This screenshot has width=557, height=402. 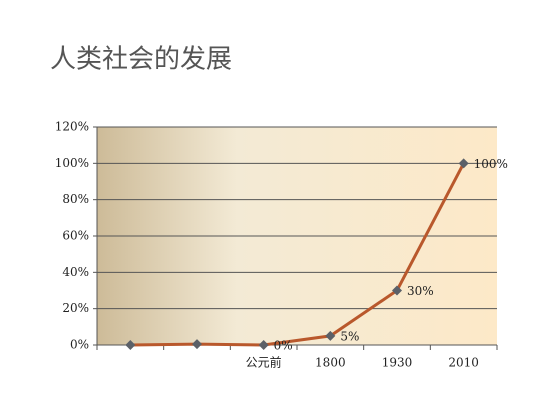 What do you see at coordinates (75, 199) in the screenshot?
I see `y-tick-label: 80%` at bounding box center [75, 199].